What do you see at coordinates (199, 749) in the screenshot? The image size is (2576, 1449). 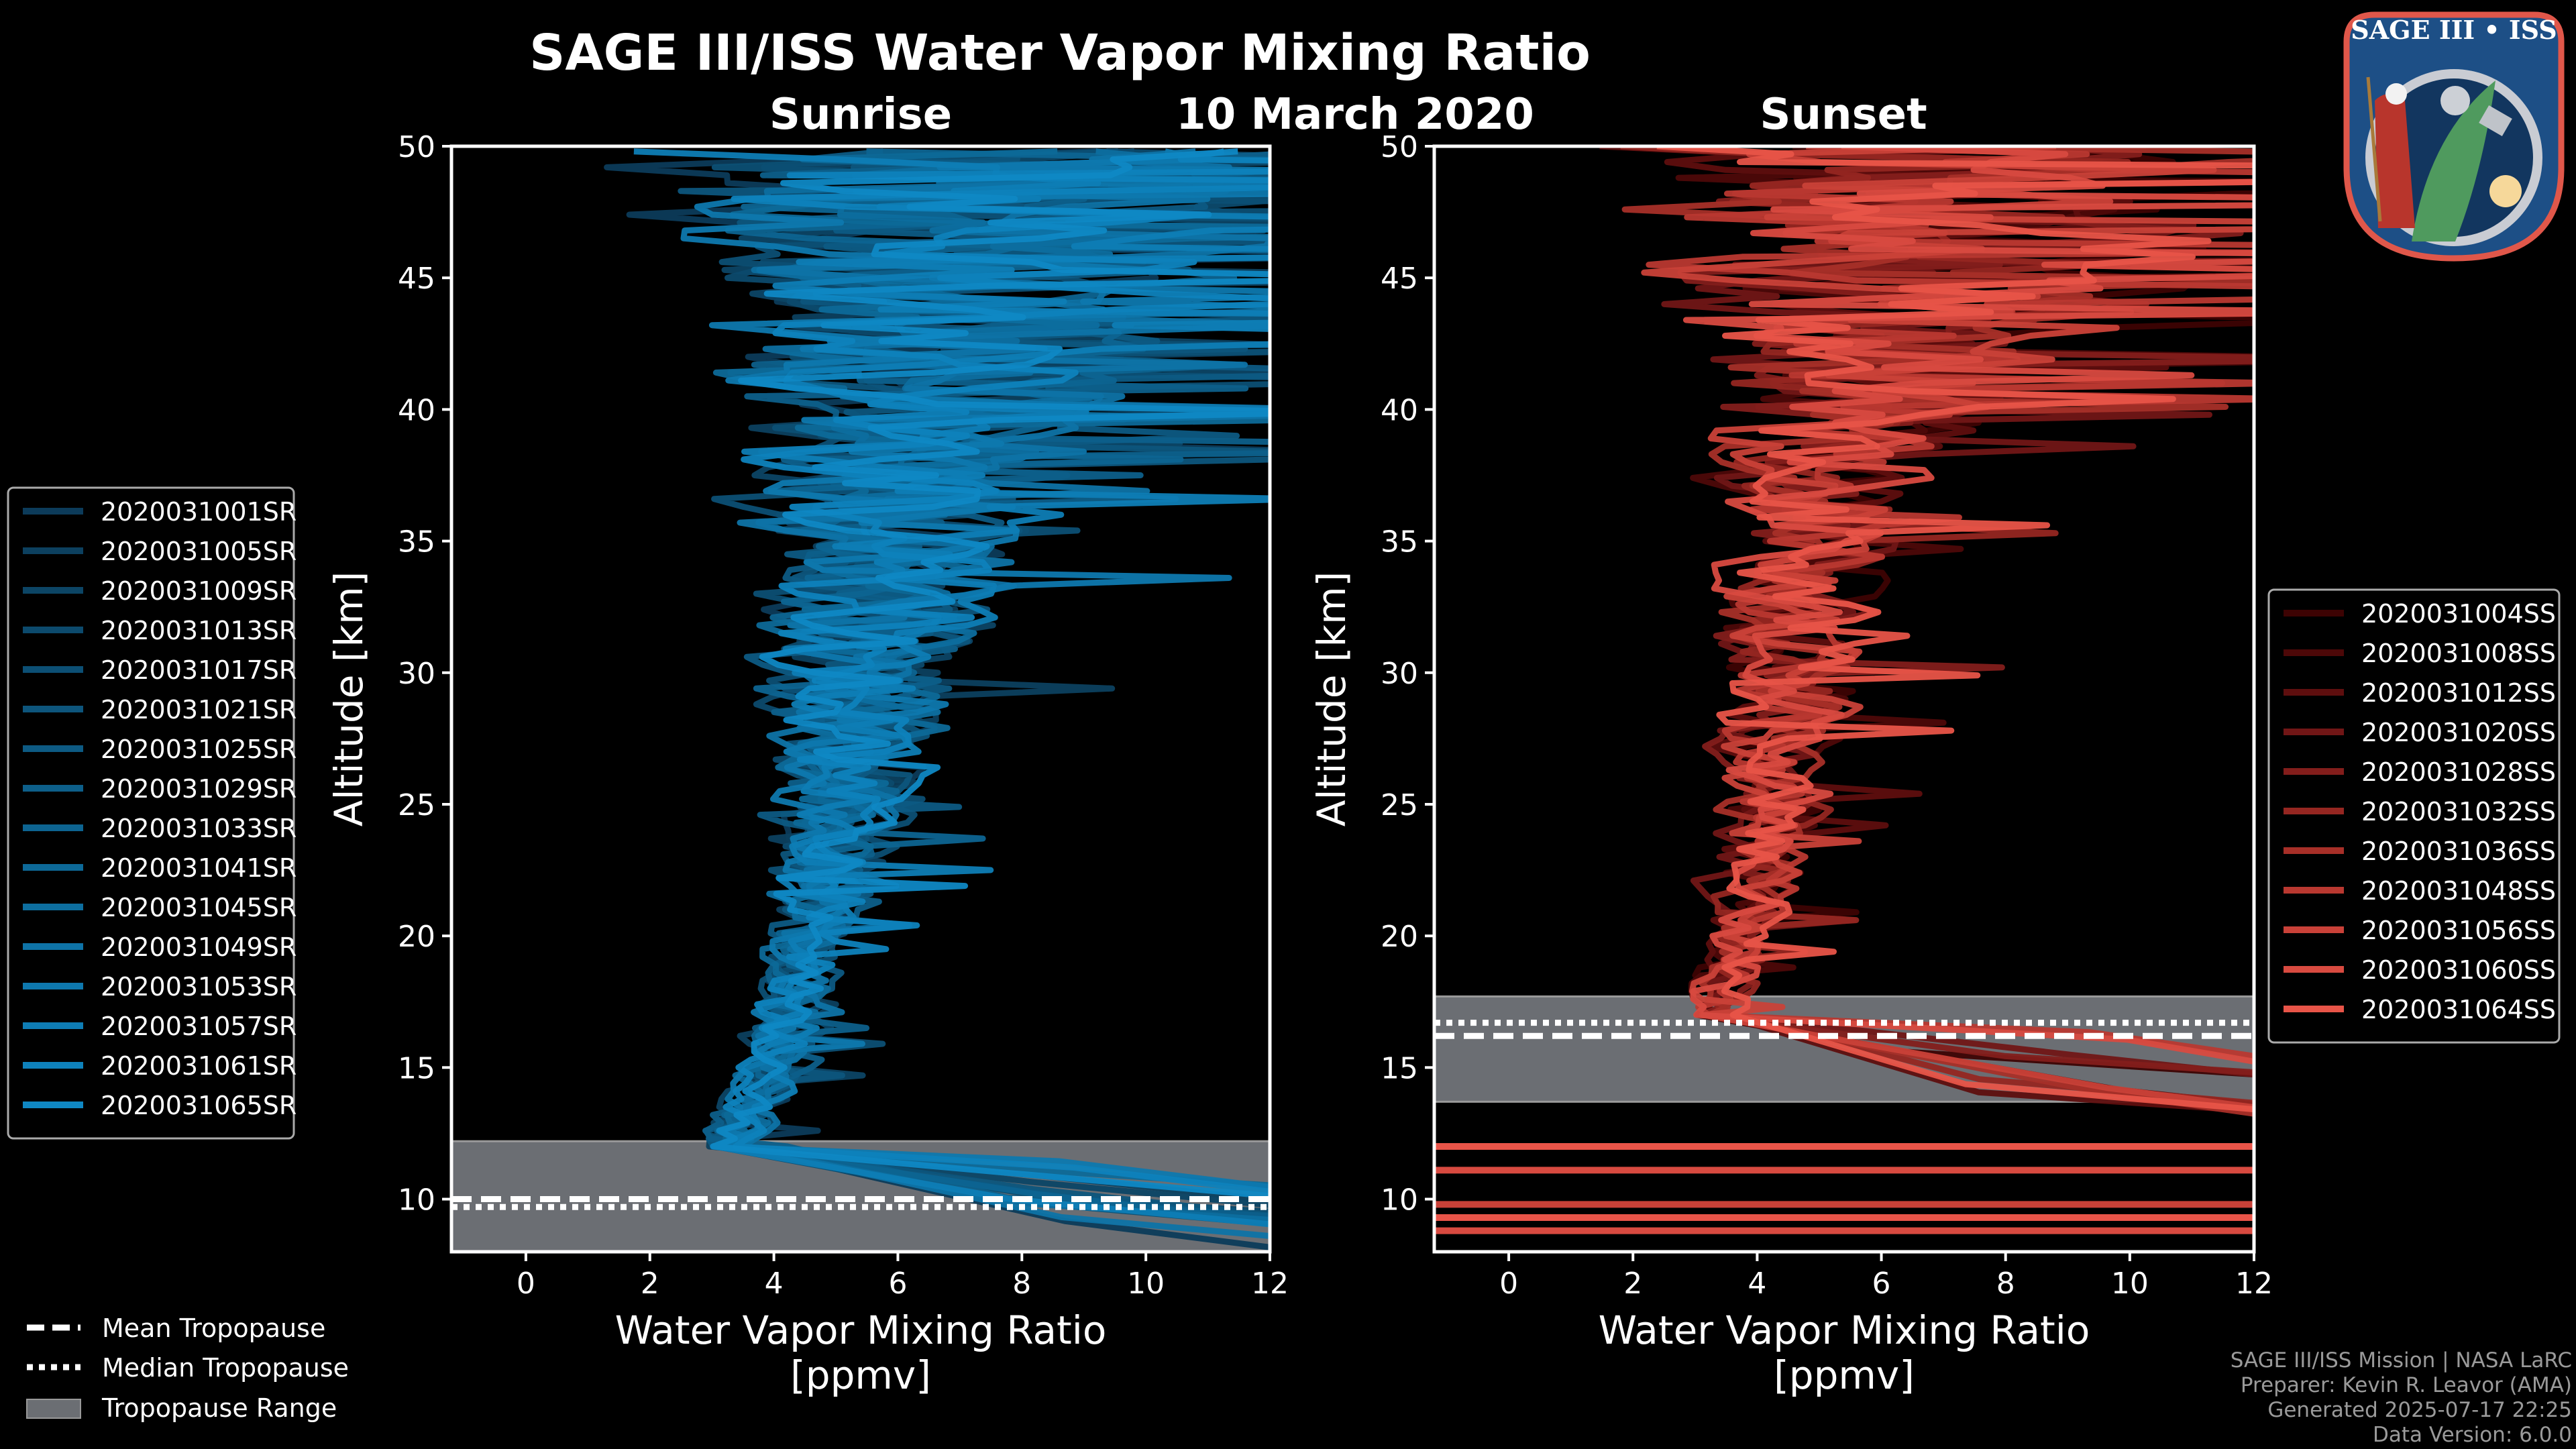 I see `legend-entry-label: 2020031025SR` at bounding box center [199, 749].